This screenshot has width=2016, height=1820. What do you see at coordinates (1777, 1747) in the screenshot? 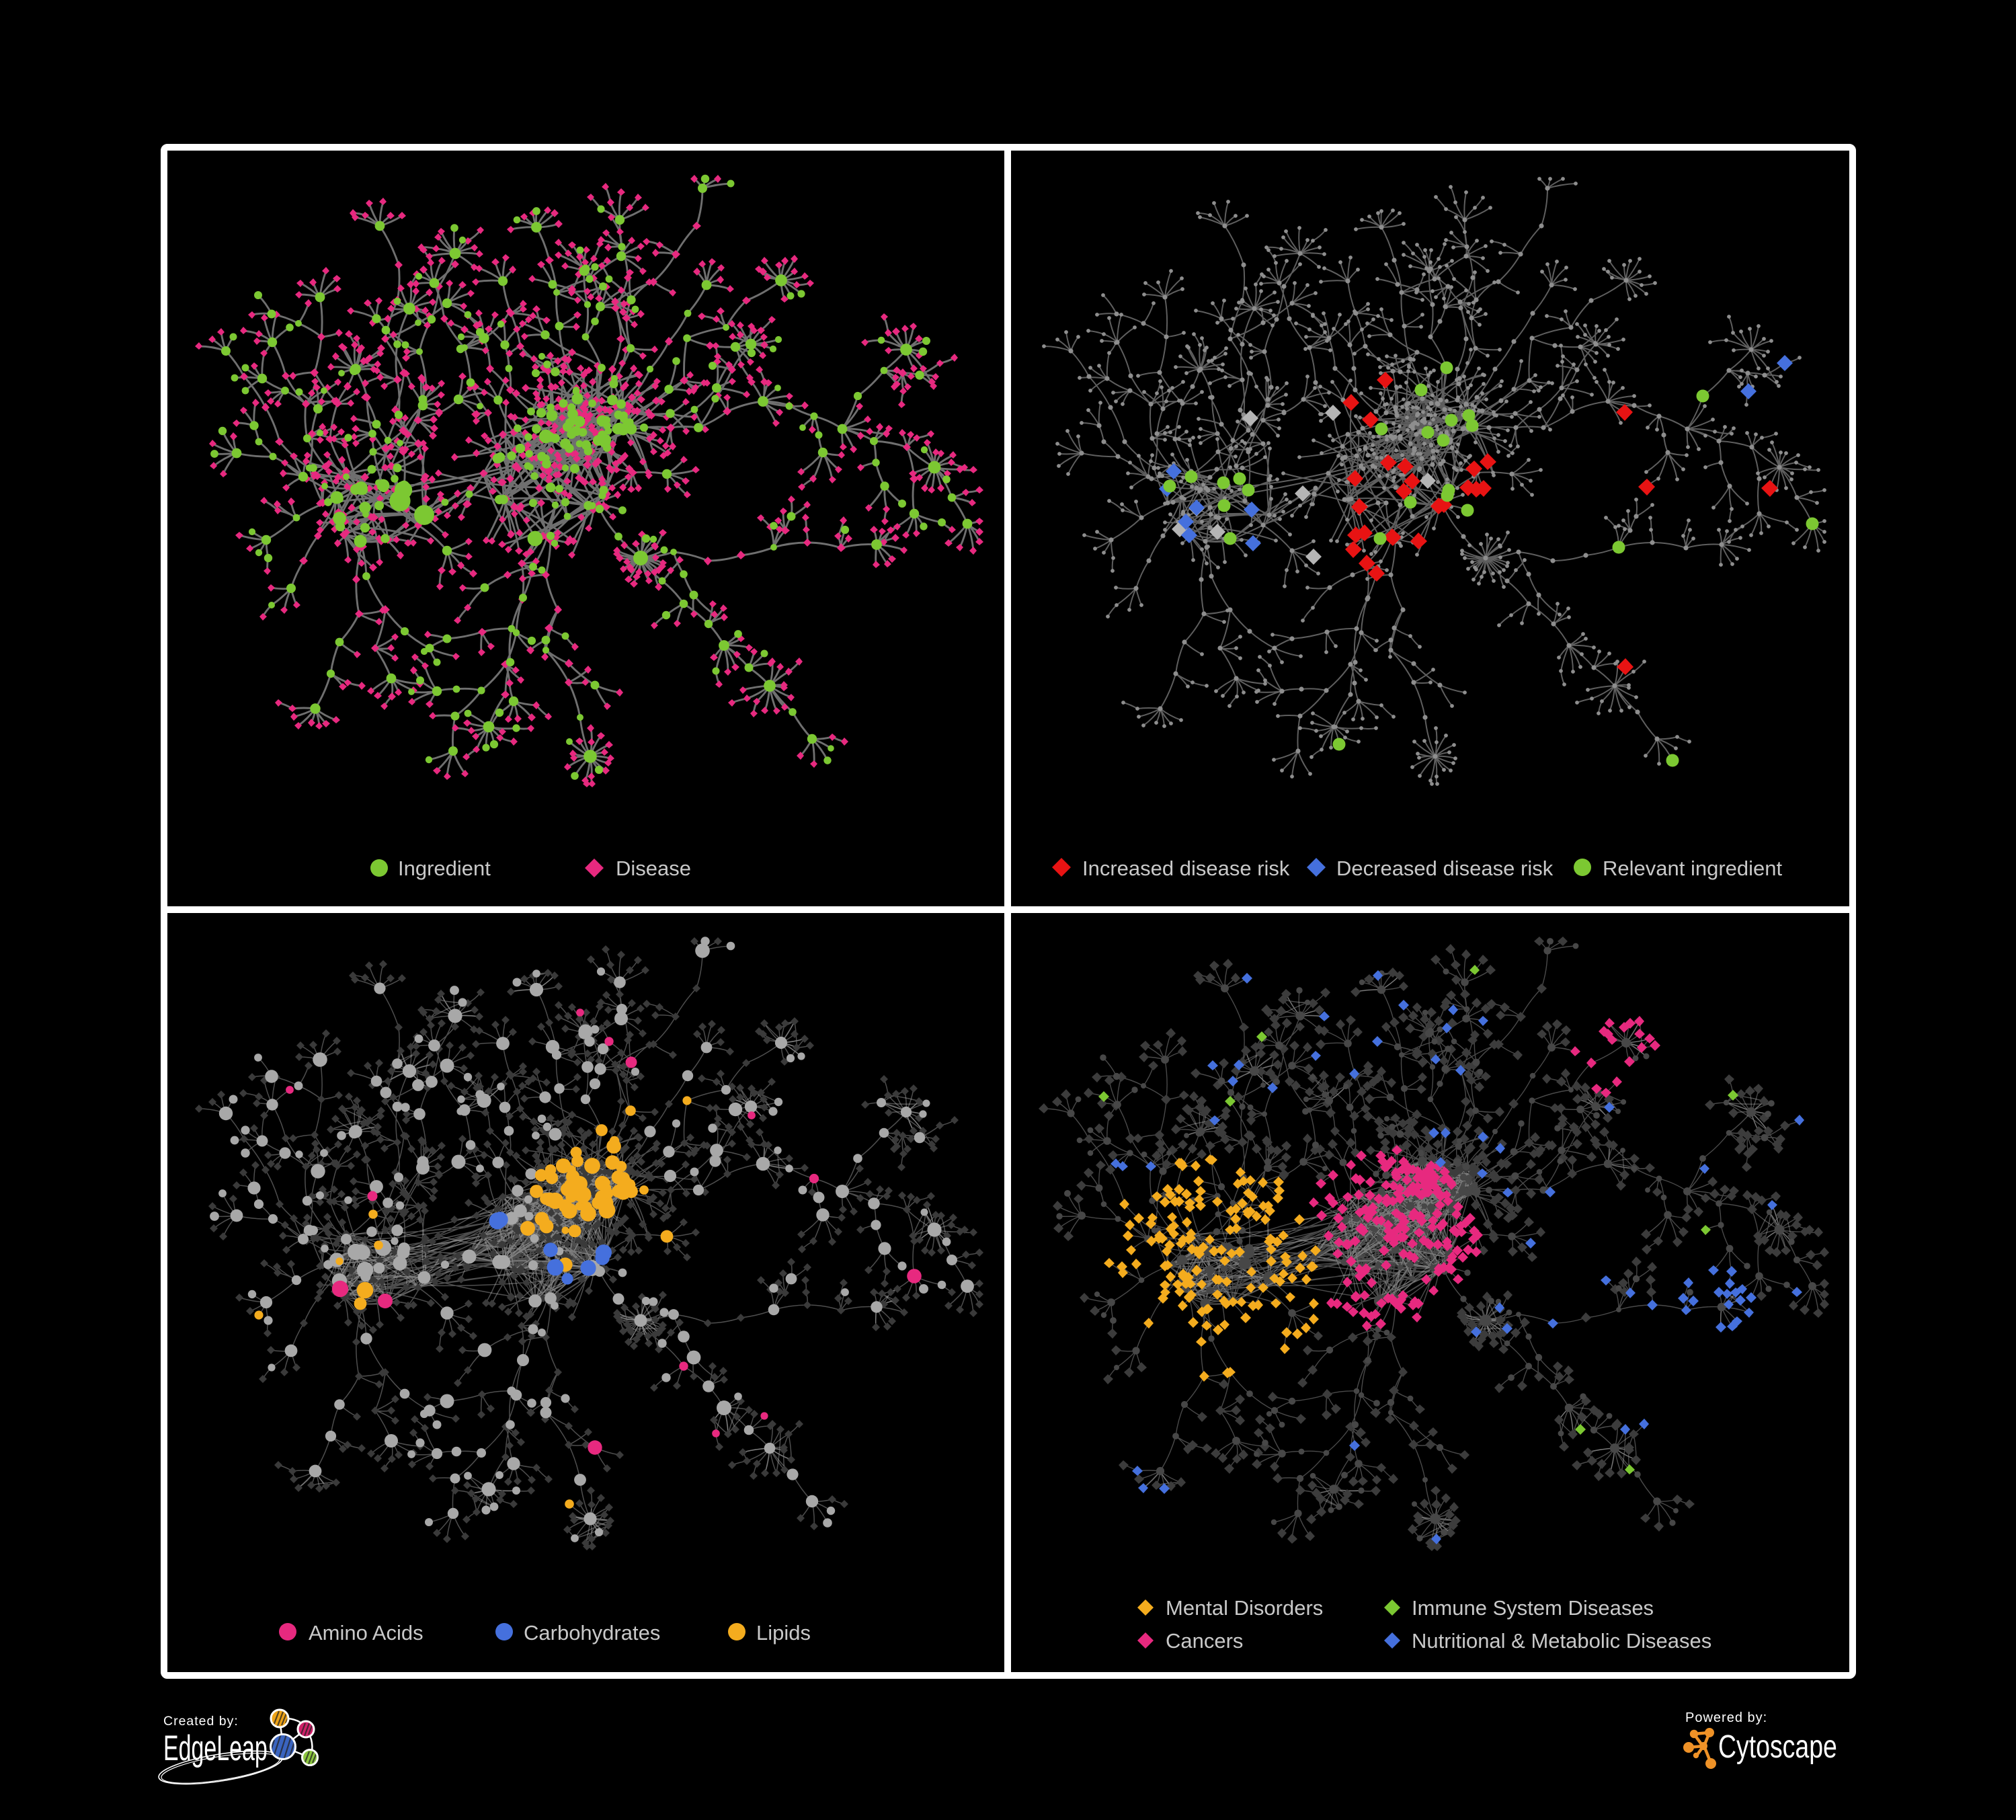
I see `svg-text: Cytoscape` at bounding box center [1777, 1747].